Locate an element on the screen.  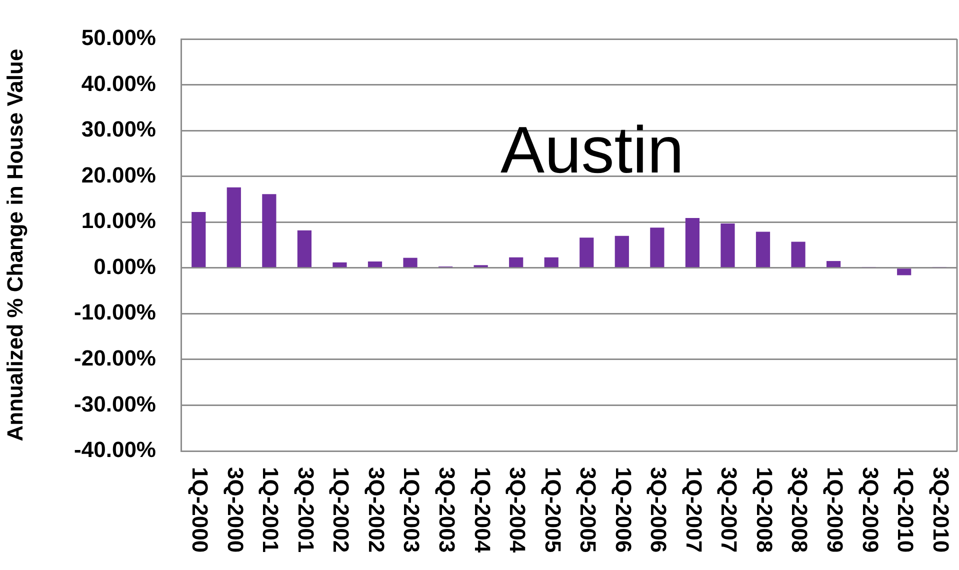
y-tick-label: 10.00% is located at coordinates (118, 221).